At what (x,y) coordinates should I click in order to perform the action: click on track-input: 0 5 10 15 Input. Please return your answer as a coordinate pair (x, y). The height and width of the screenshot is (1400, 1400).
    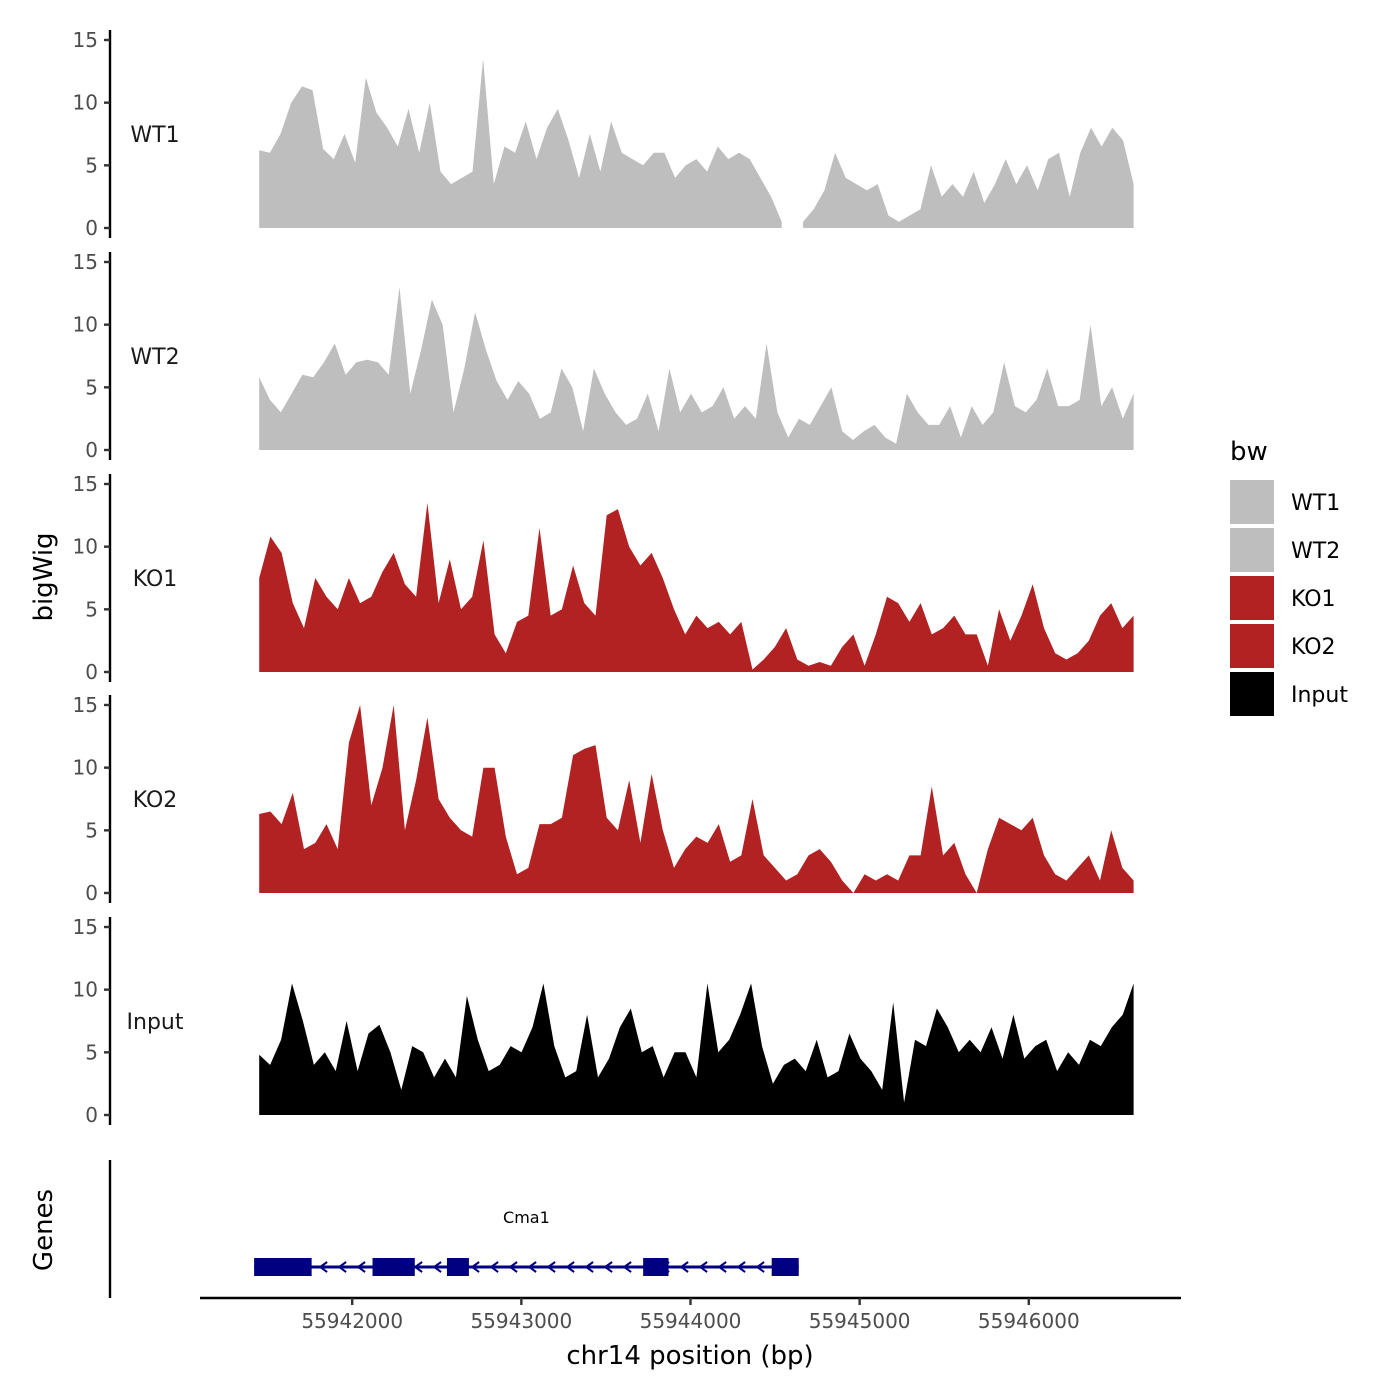
    Looking at the image, I should click on (603, 1021).